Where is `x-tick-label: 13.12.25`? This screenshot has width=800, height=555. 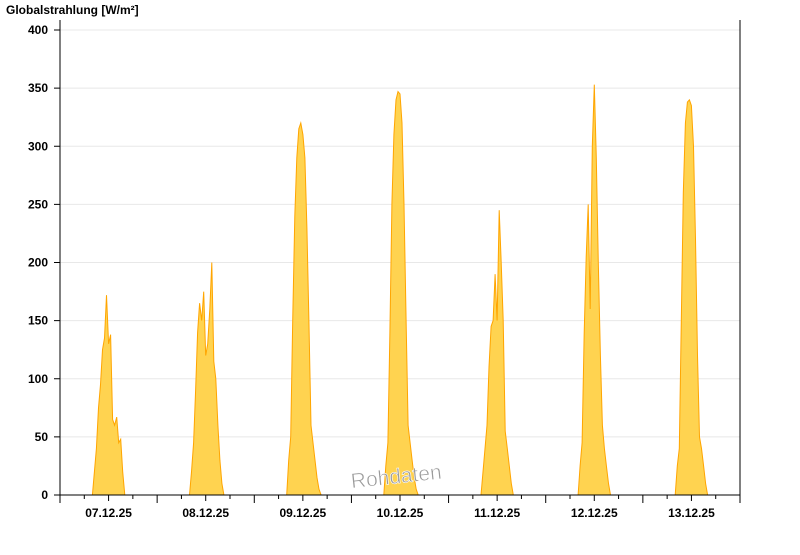
x-tick-label: 13.12.25 is located at coordinates (691, 513).